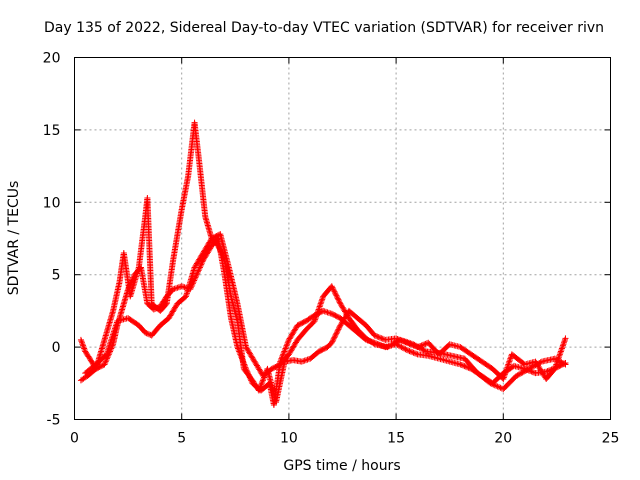  I want to click on x-tick-label: 20, so click(503, 439).